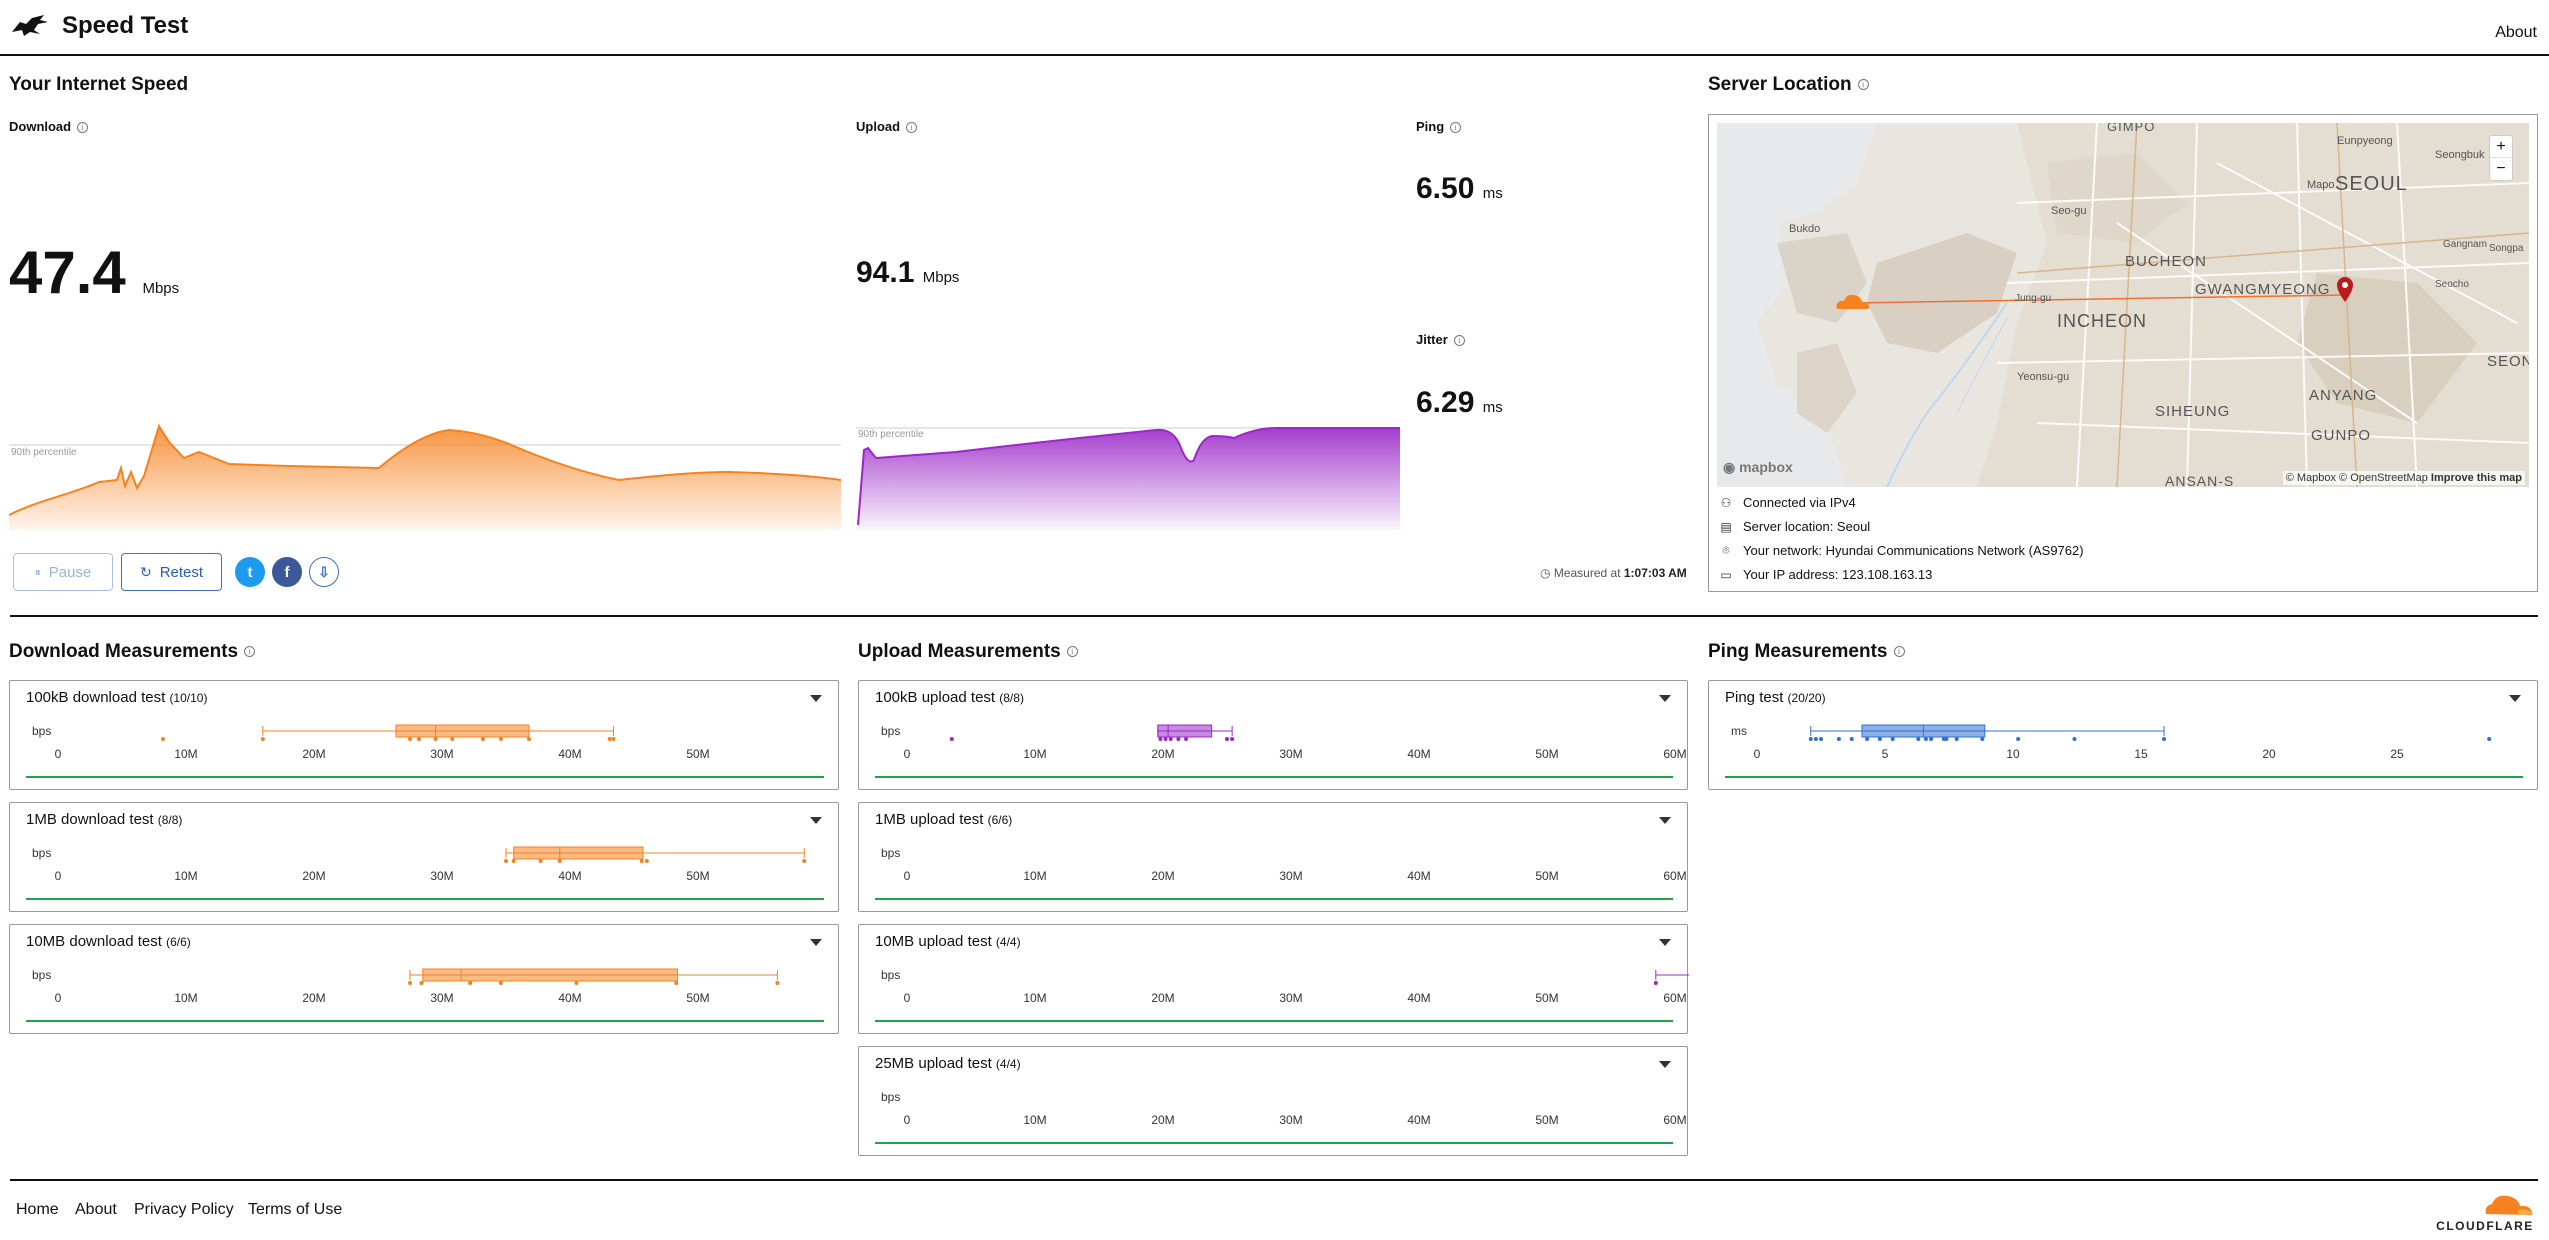 This screenshot has width=2549, height=1240. I want to click on twitter-share-icon: t, so click(250, 572).